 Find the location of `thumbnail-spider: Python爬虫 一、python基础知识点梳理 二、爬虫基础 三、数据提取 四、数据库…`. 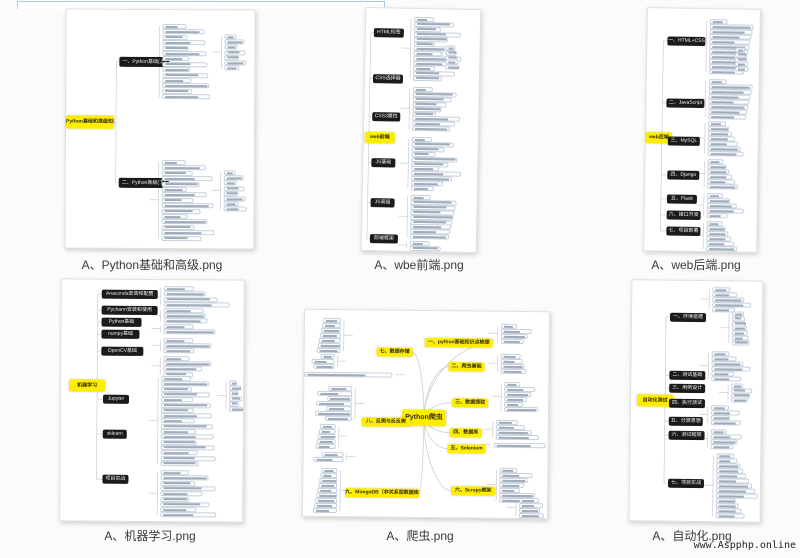

thumbnail-spider: Python爬虫 一、python基础知识点梳理 二、爬虫基础 三、数据提取 四、数据库… is located at coordinates (426, 414).